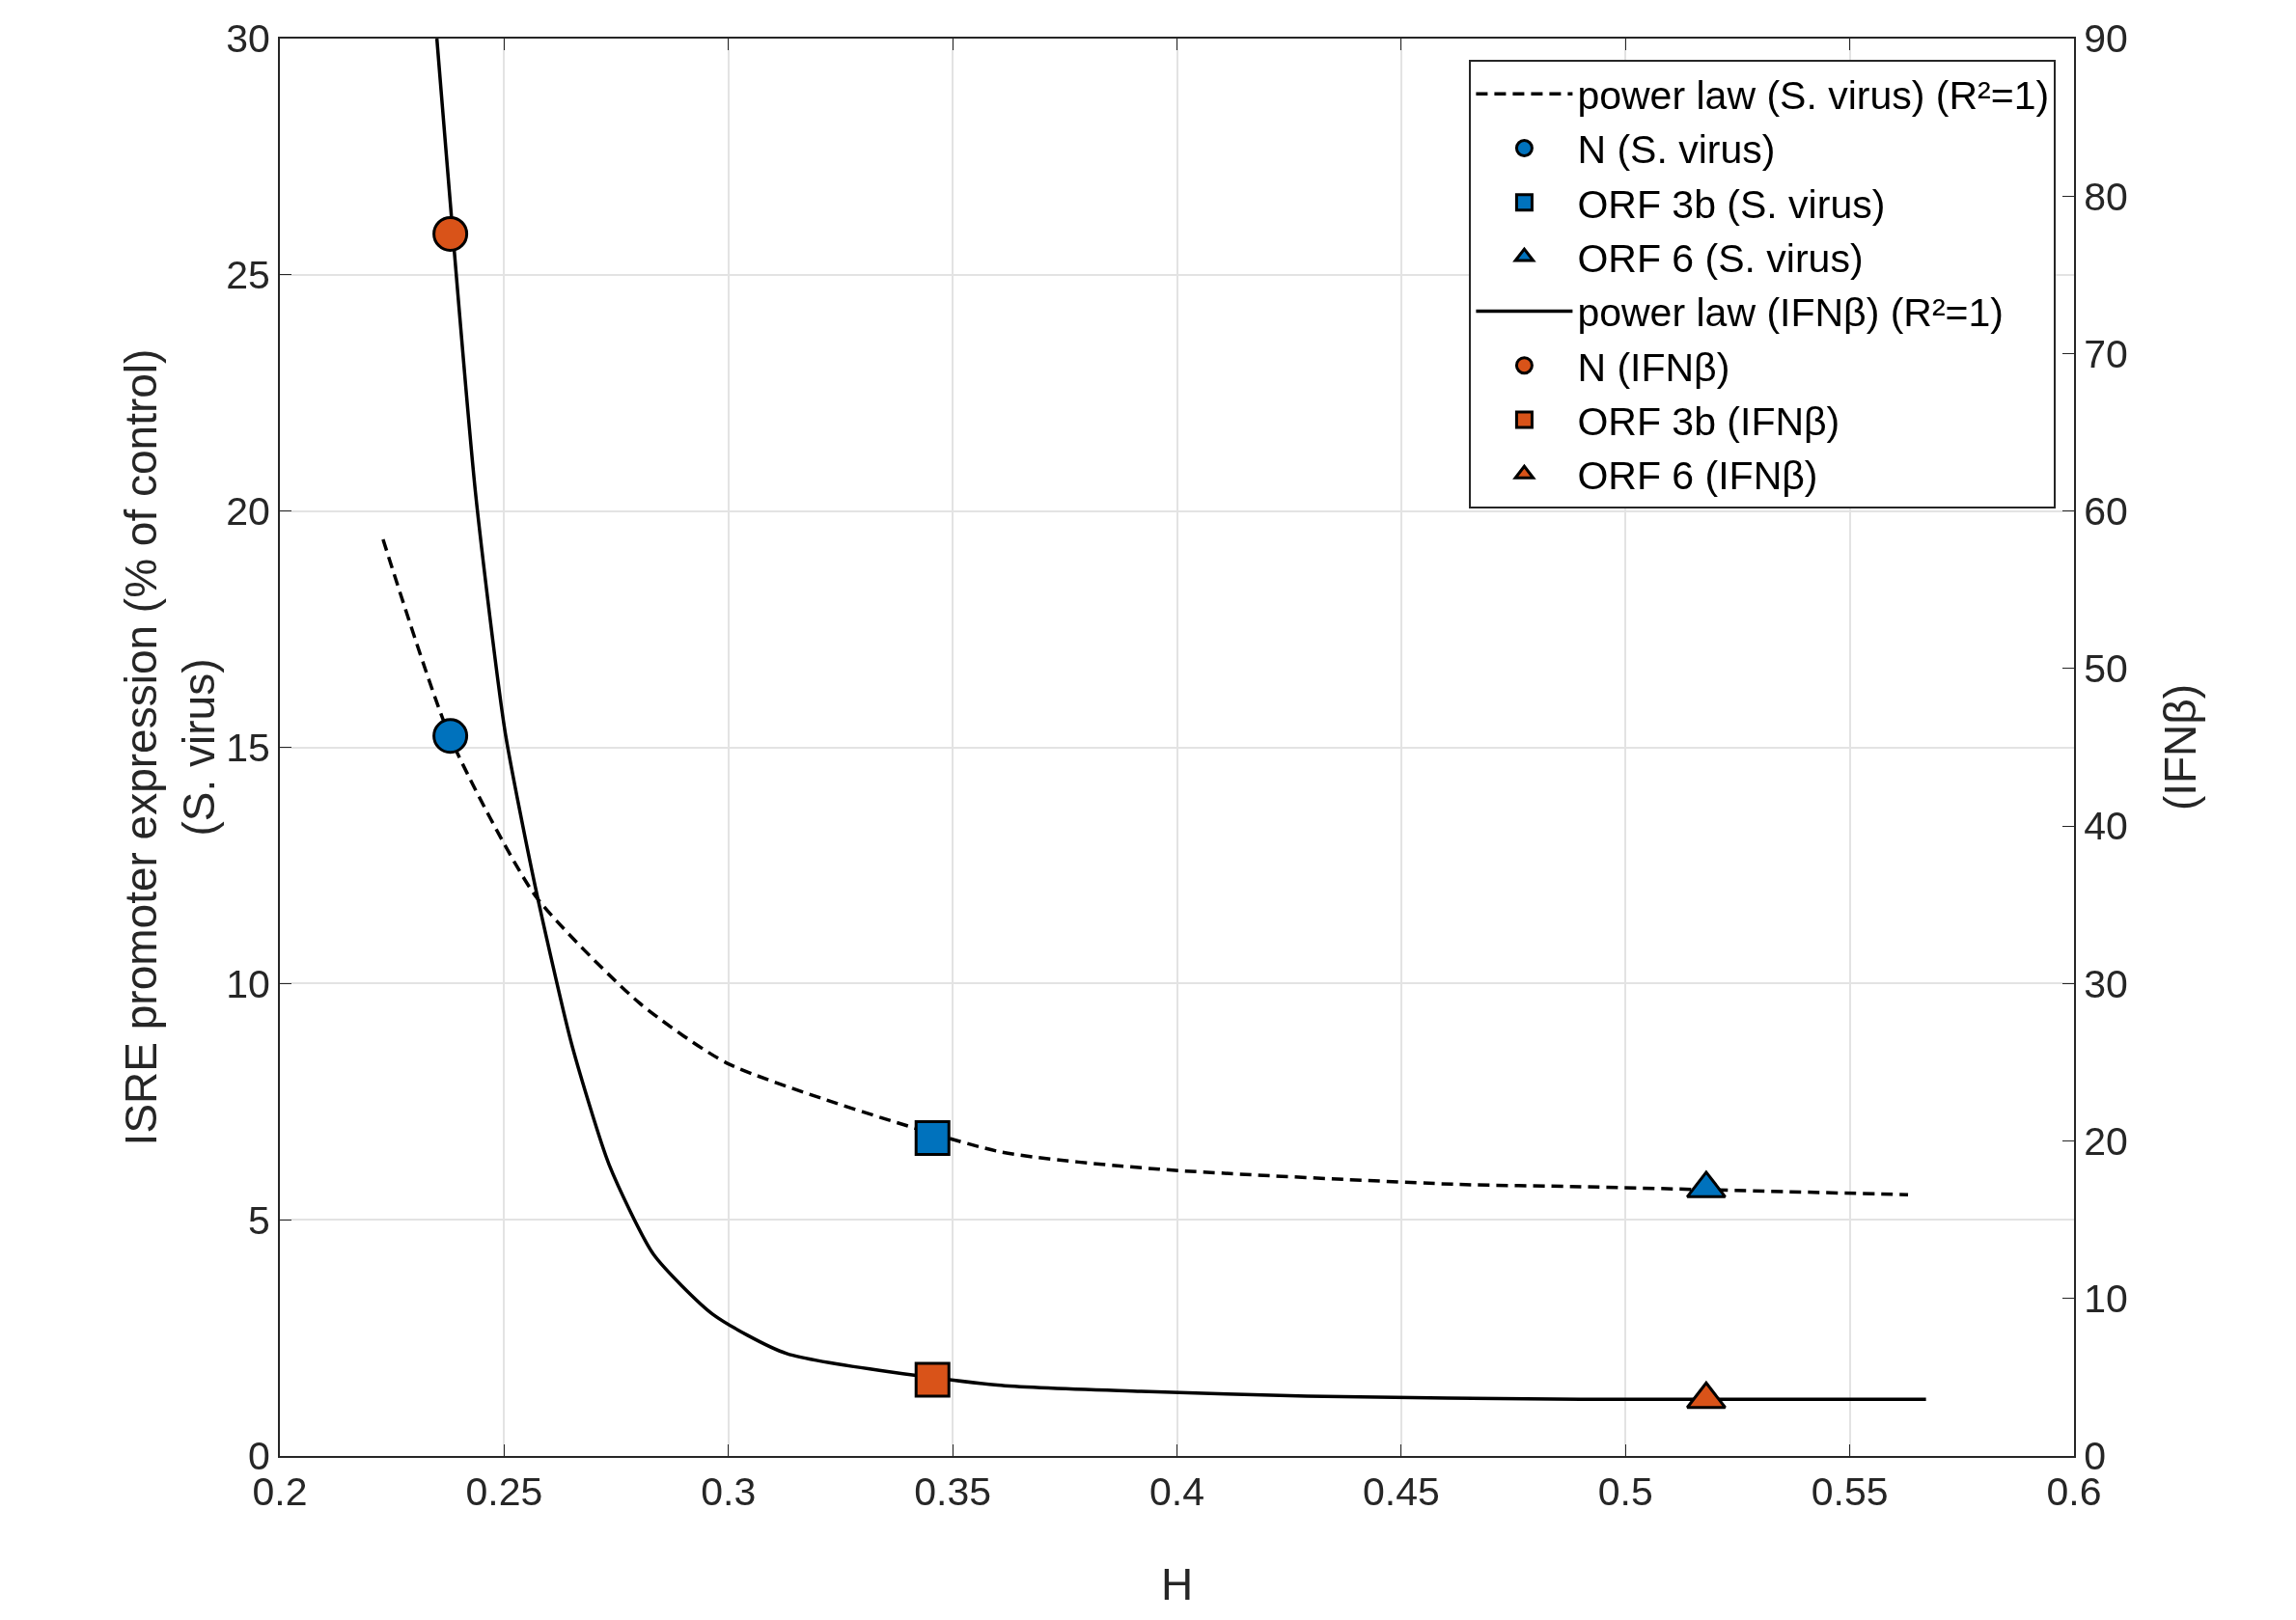  I want to click on x-tick-label: 0.5, so click(1625, 1492).